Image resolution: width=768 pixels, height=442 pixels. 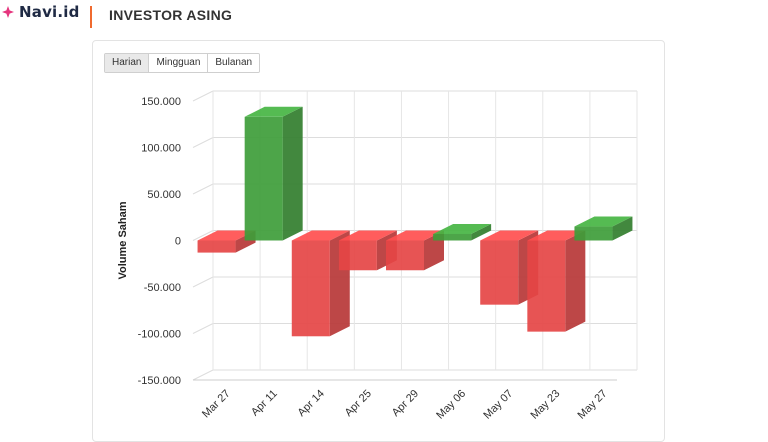 What do you see at coordinates (49, 12) in the screenshot?
I see `brand-name: Navi.id` at bounding box center [49, 12].